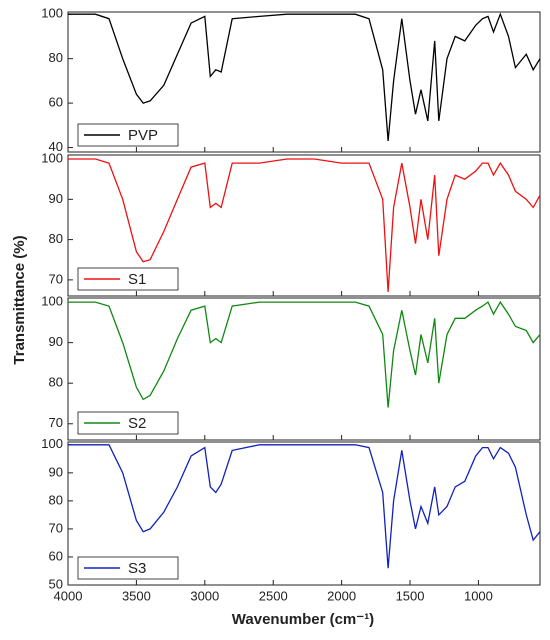 This screenshot has width=550, height=640. Describe the element at coordinates (137, 568) in the screenshot. I see `legend-label: S3` at that location.